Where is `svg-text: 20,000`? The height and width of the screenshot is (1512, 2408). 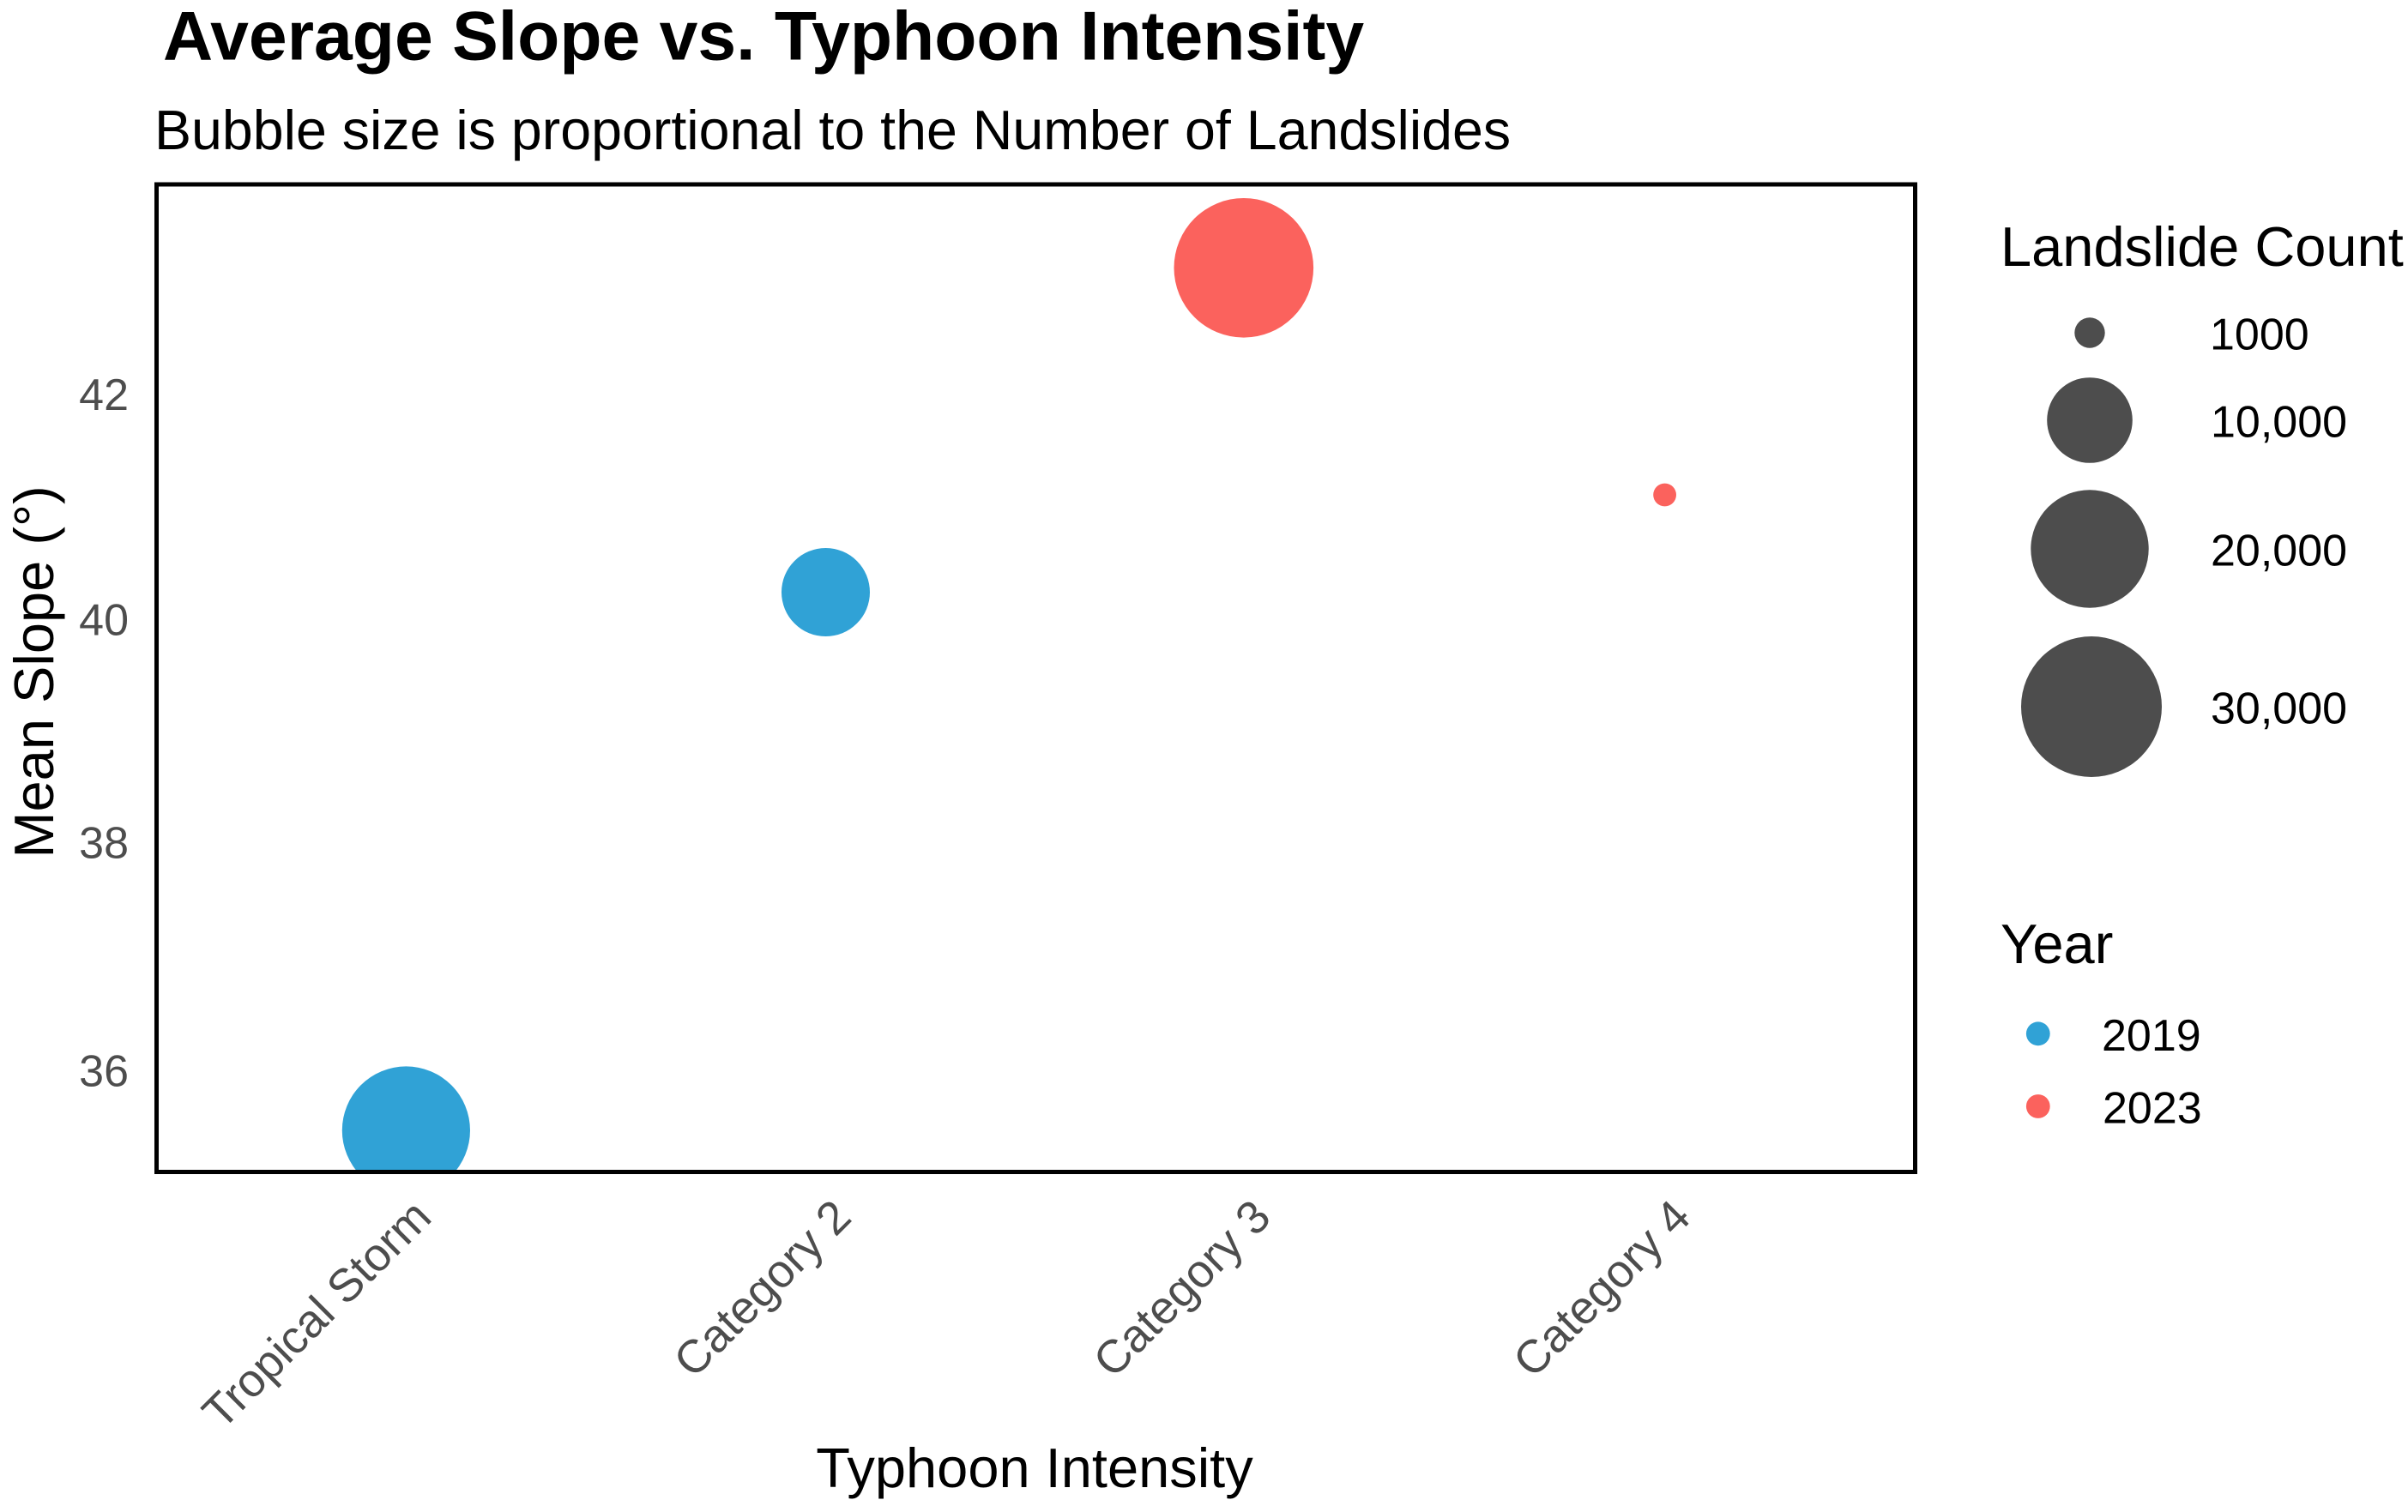
svg-text: 20,000 is located at coordinates (2279, 551).